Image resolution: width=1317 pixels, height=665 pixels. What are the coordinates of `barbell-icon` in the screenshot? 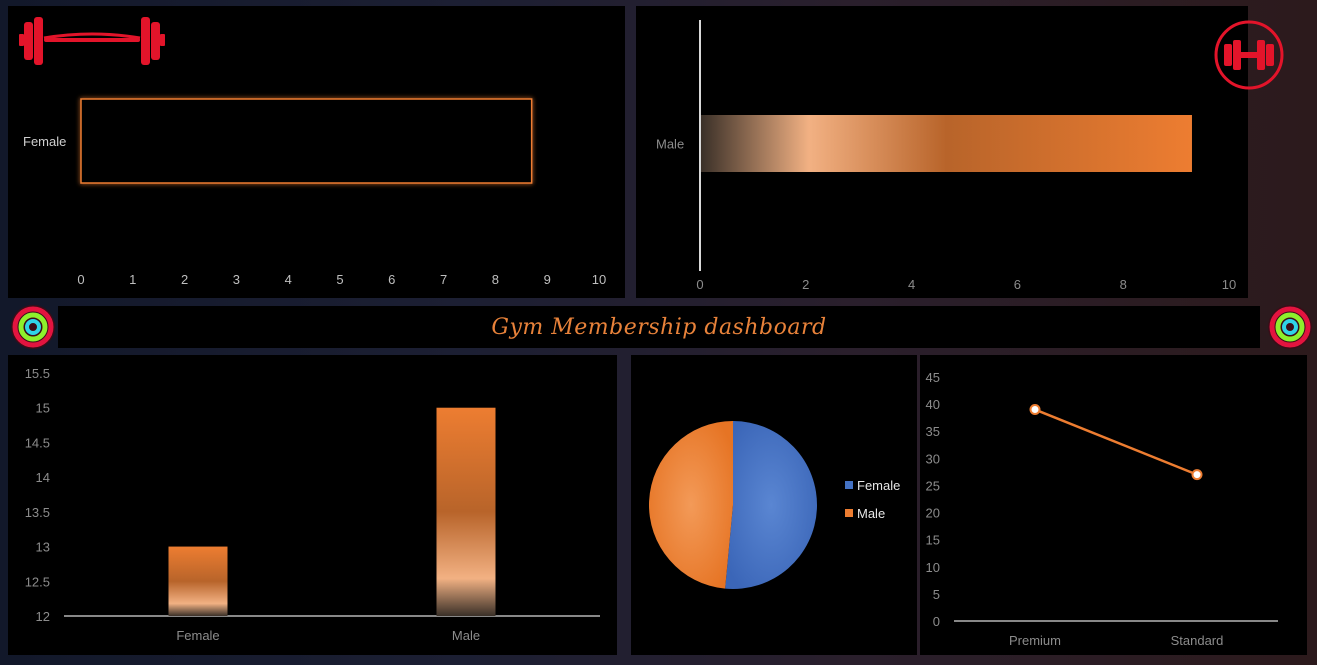 It's located at (92, 41).